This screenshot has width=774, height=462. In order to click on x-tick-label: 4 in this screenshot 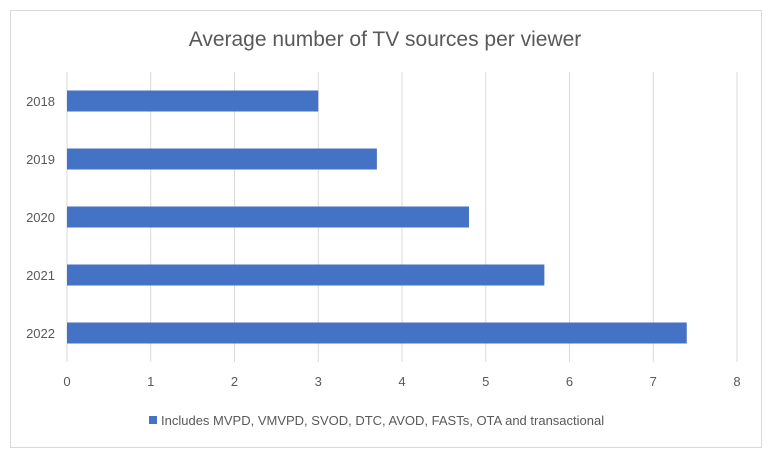, I will do `click(401, 381)`.